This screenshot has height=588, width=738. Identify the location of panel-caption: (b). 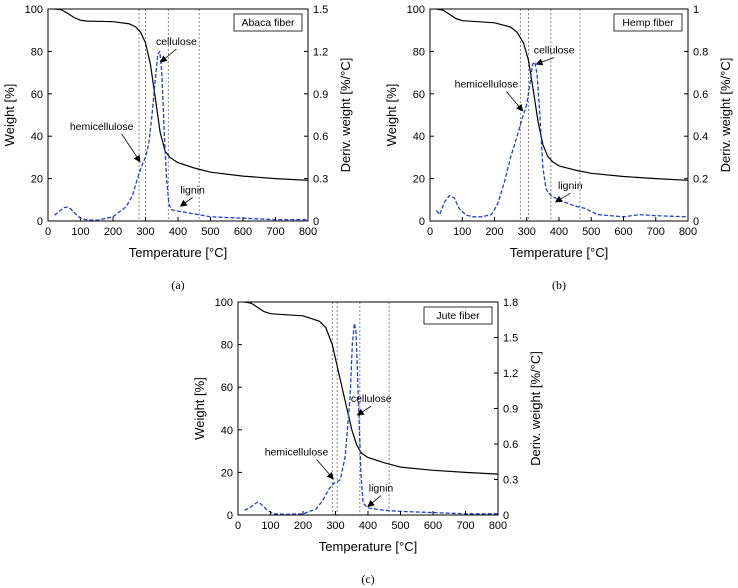
(559, 285).